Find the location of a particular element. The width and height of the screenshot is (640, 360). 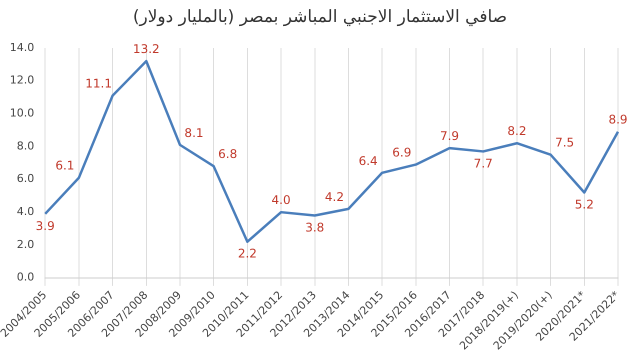

data-label: 7.7 is located at coordinates (483, 163).